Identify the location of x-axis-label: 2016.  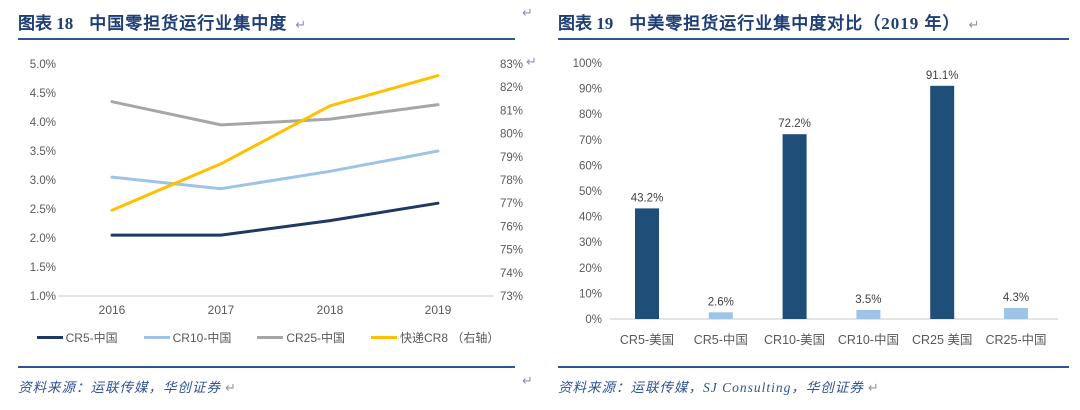
(112, 310).